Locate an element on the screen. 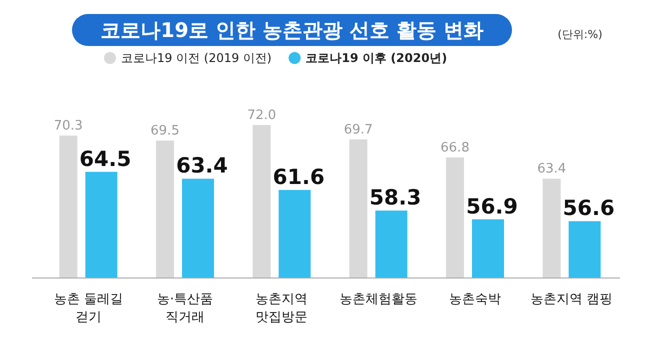  data-label: 69.5 is located at coordinates (165, 131).